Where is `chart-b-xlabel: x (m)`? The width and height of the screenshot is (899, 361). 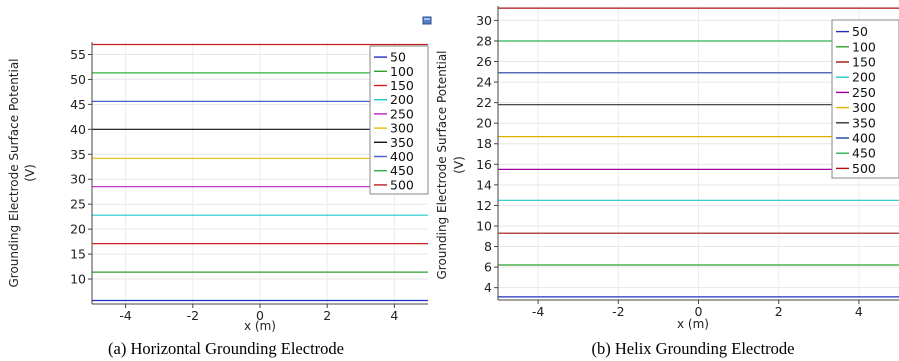 chart-b-xlabel: x (m) is located at coordinates (693, 324).